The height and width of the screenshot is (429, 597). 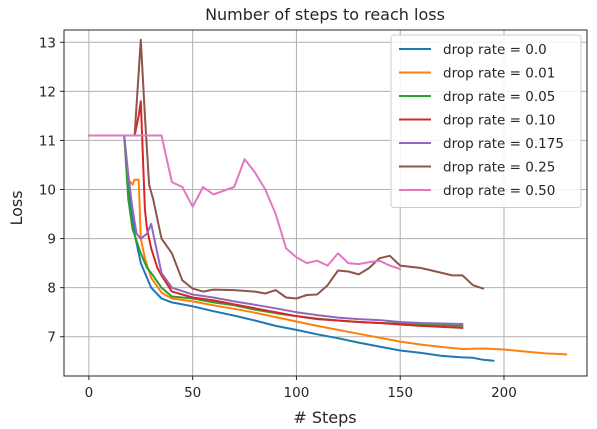 I want to click on x-axis-ticks: 0 50 100 150 200, so click(x=301, y=388).